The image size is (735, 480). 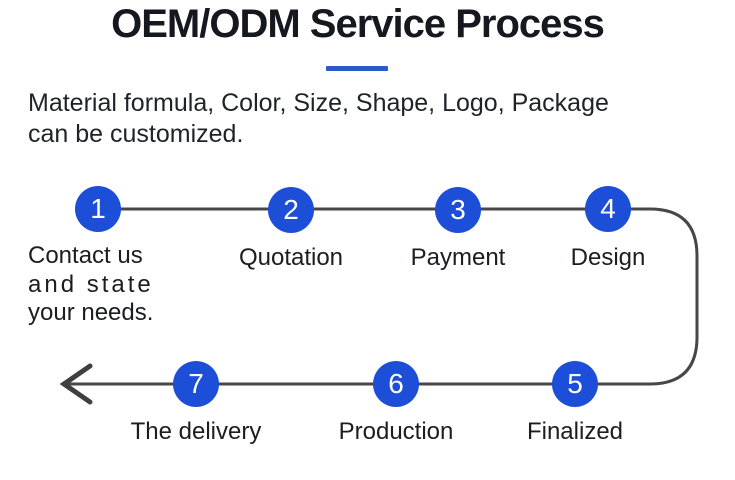 I want to click on step-1-label-line-3: your needs., so click(x=91, y=312).